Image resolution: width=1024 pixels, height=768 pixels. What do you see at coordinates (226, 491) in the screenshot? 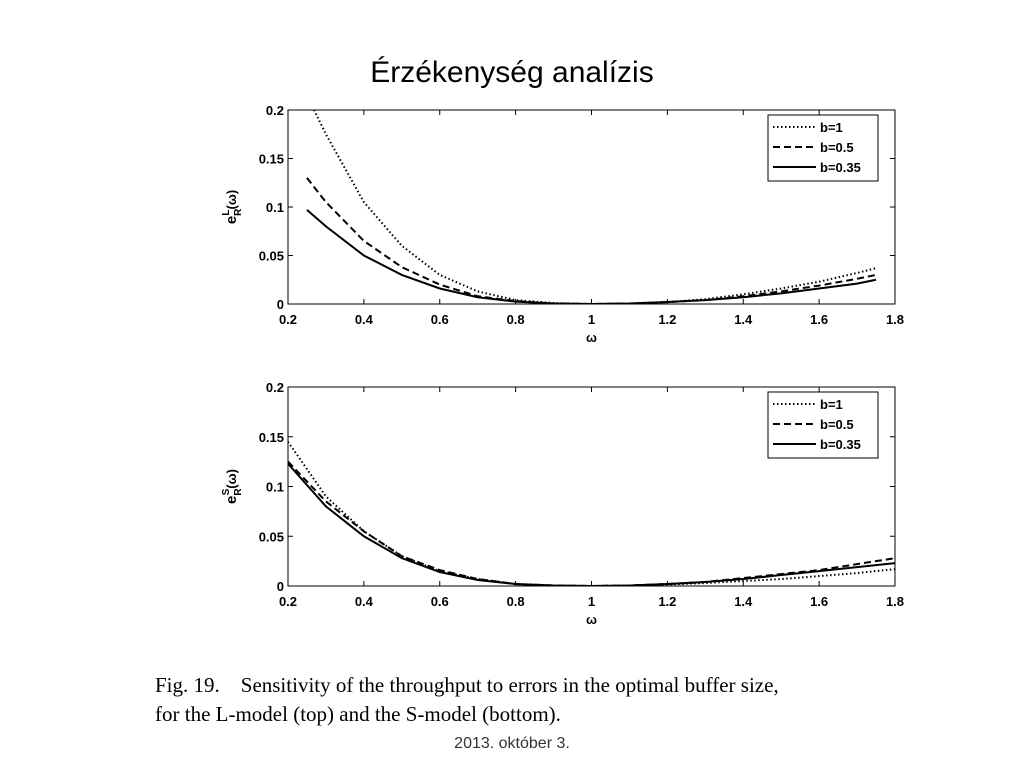
I see `y-axis-label-sup: S` at bounding box center [226, 491].